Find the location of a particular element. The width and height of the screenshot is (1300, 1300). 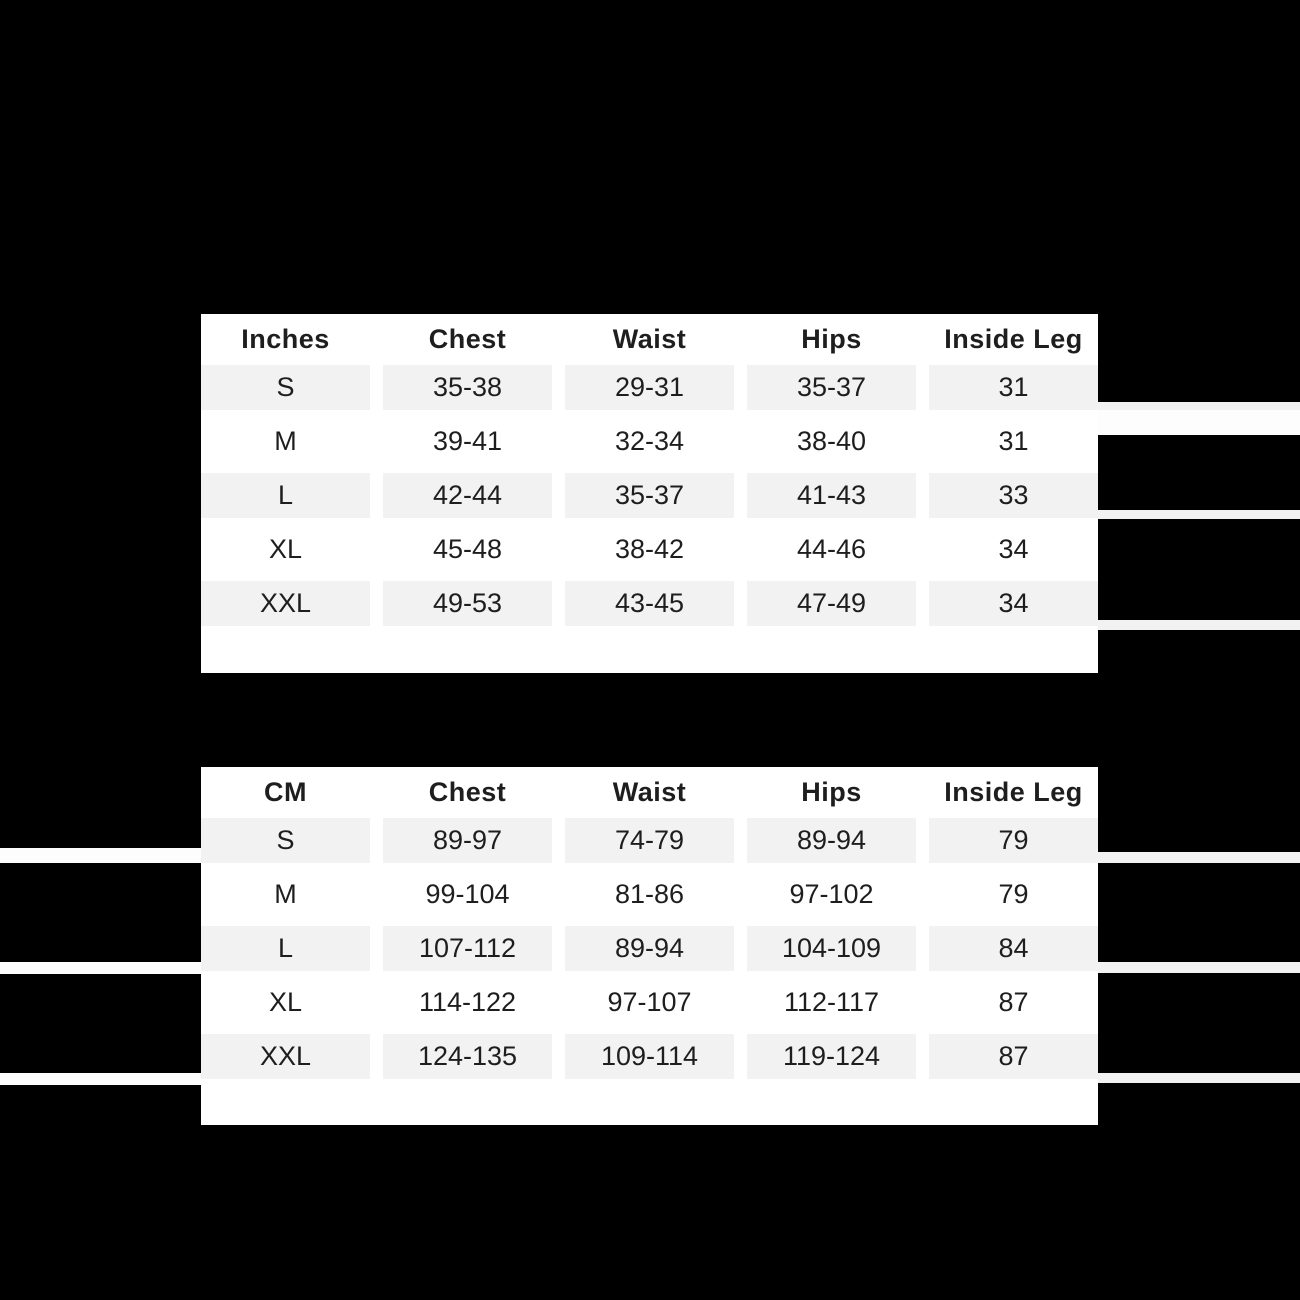

table-cell: 29-31 is located at coordinates (649, 387).